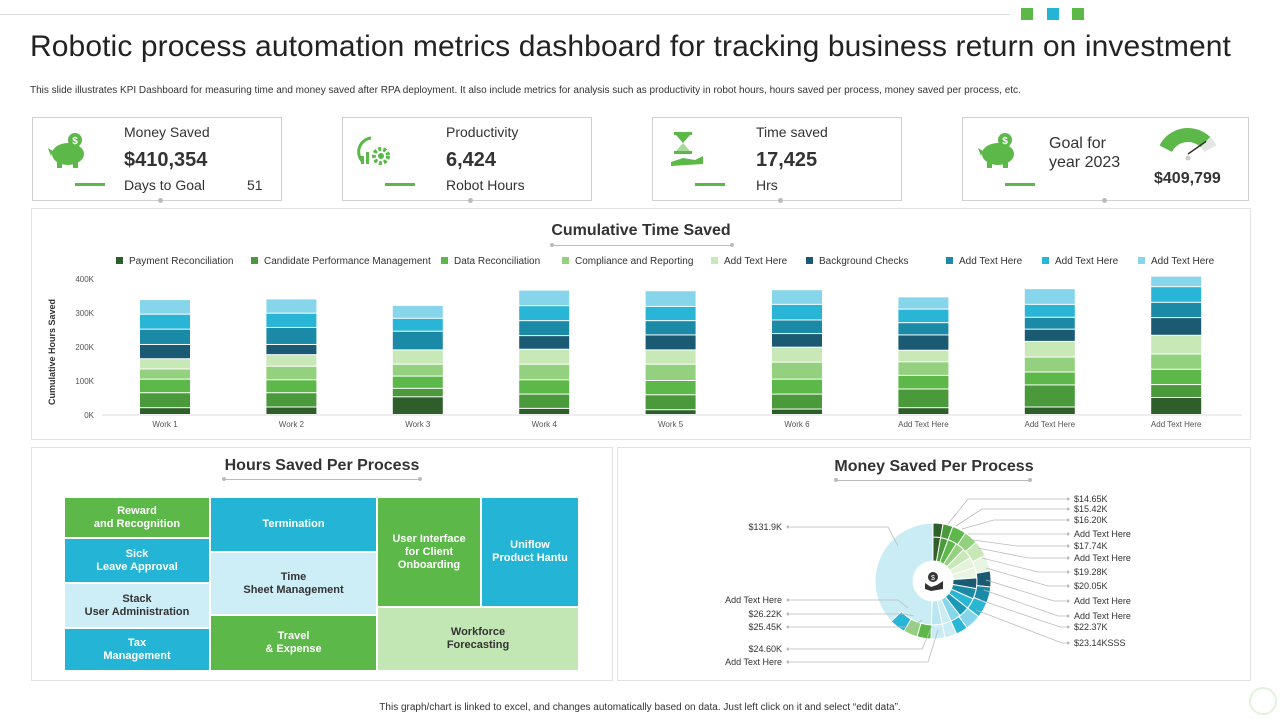  What do you see at coordinates (84, 381) in the screenshot?
I see `y-tick-label: 100K` at bounding box center [84, 381].